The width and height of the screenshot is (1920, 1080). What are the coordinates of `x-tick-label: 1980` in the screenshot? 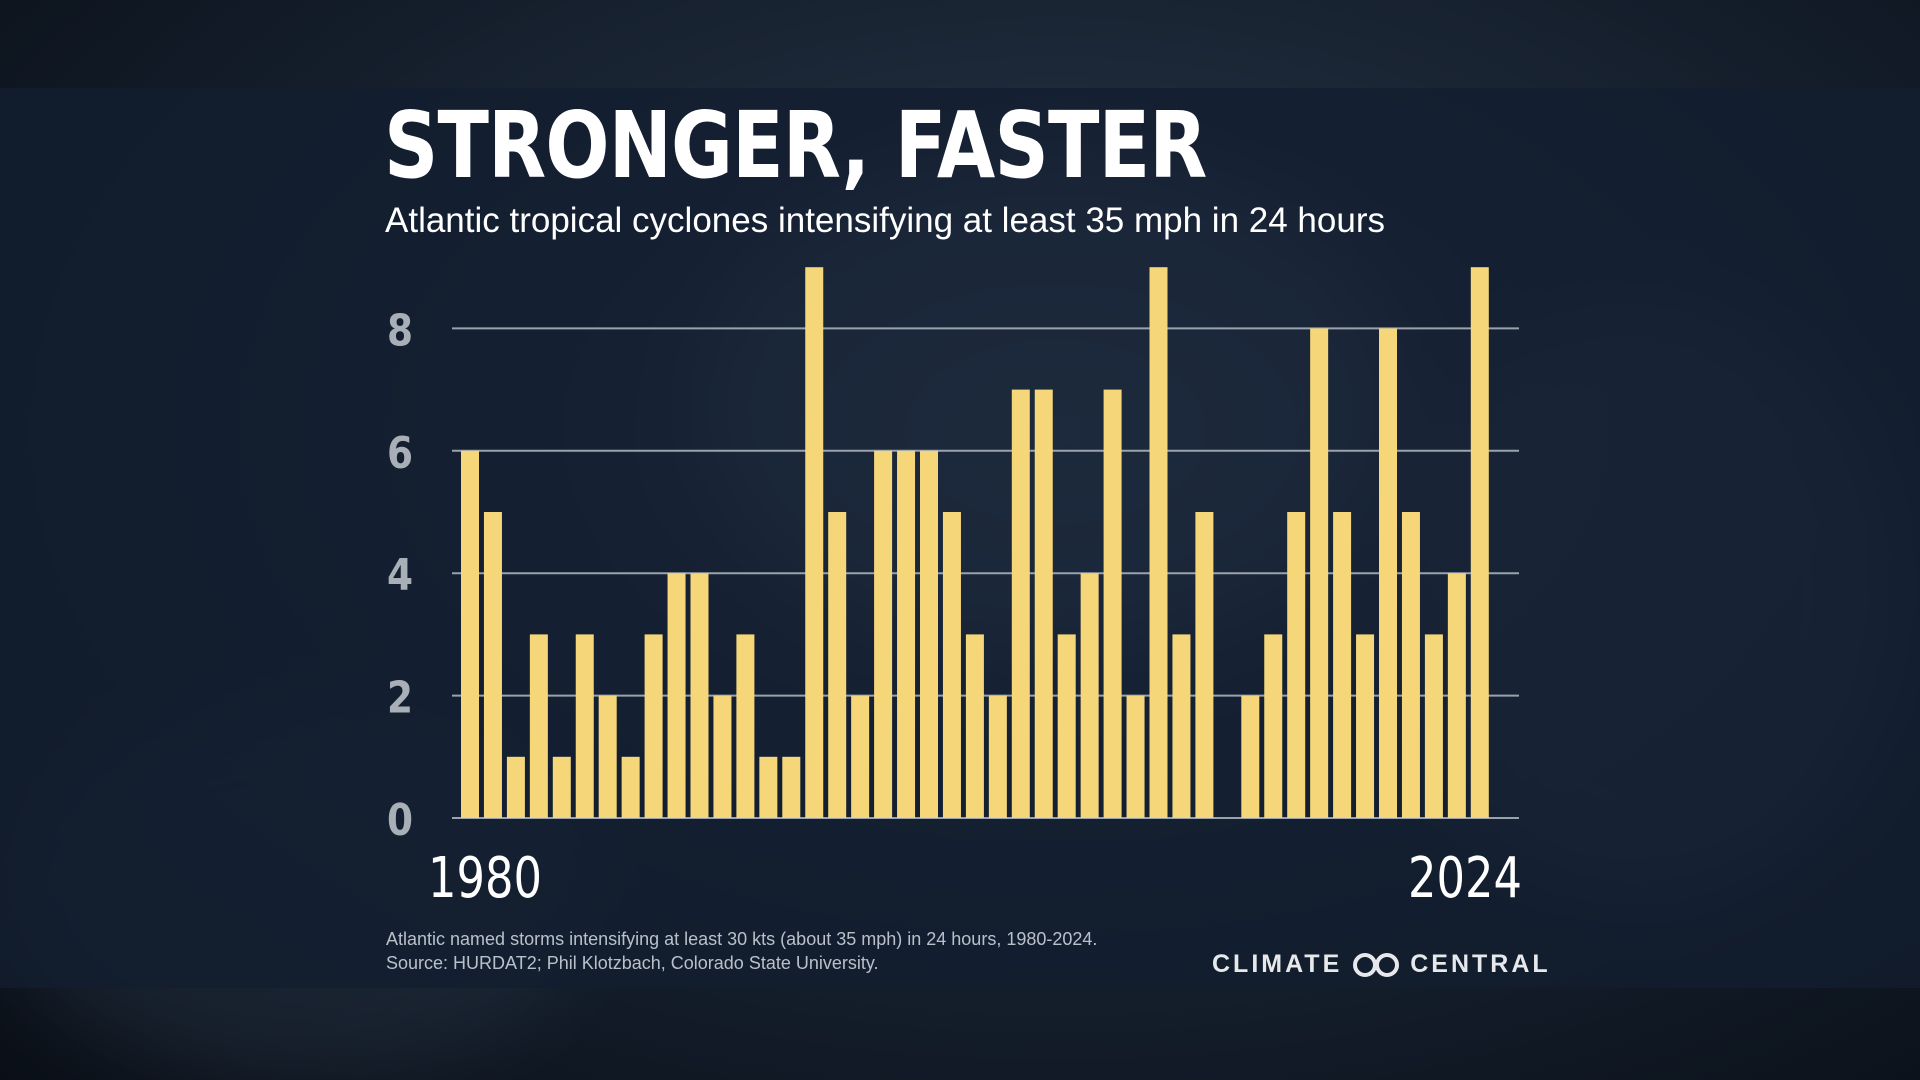 It's located at (485, 877).